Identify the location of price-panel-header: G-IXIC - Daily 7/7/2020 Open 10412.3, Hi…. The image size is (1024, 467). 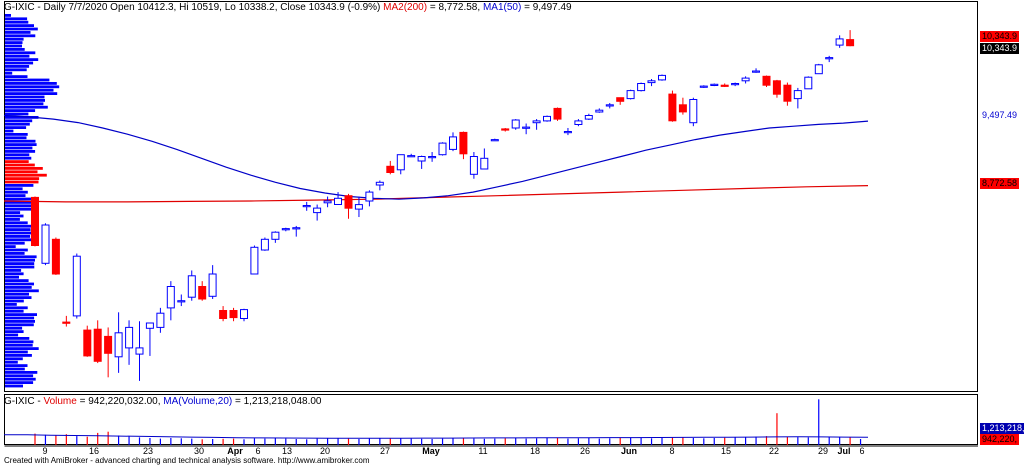
(288, 7).